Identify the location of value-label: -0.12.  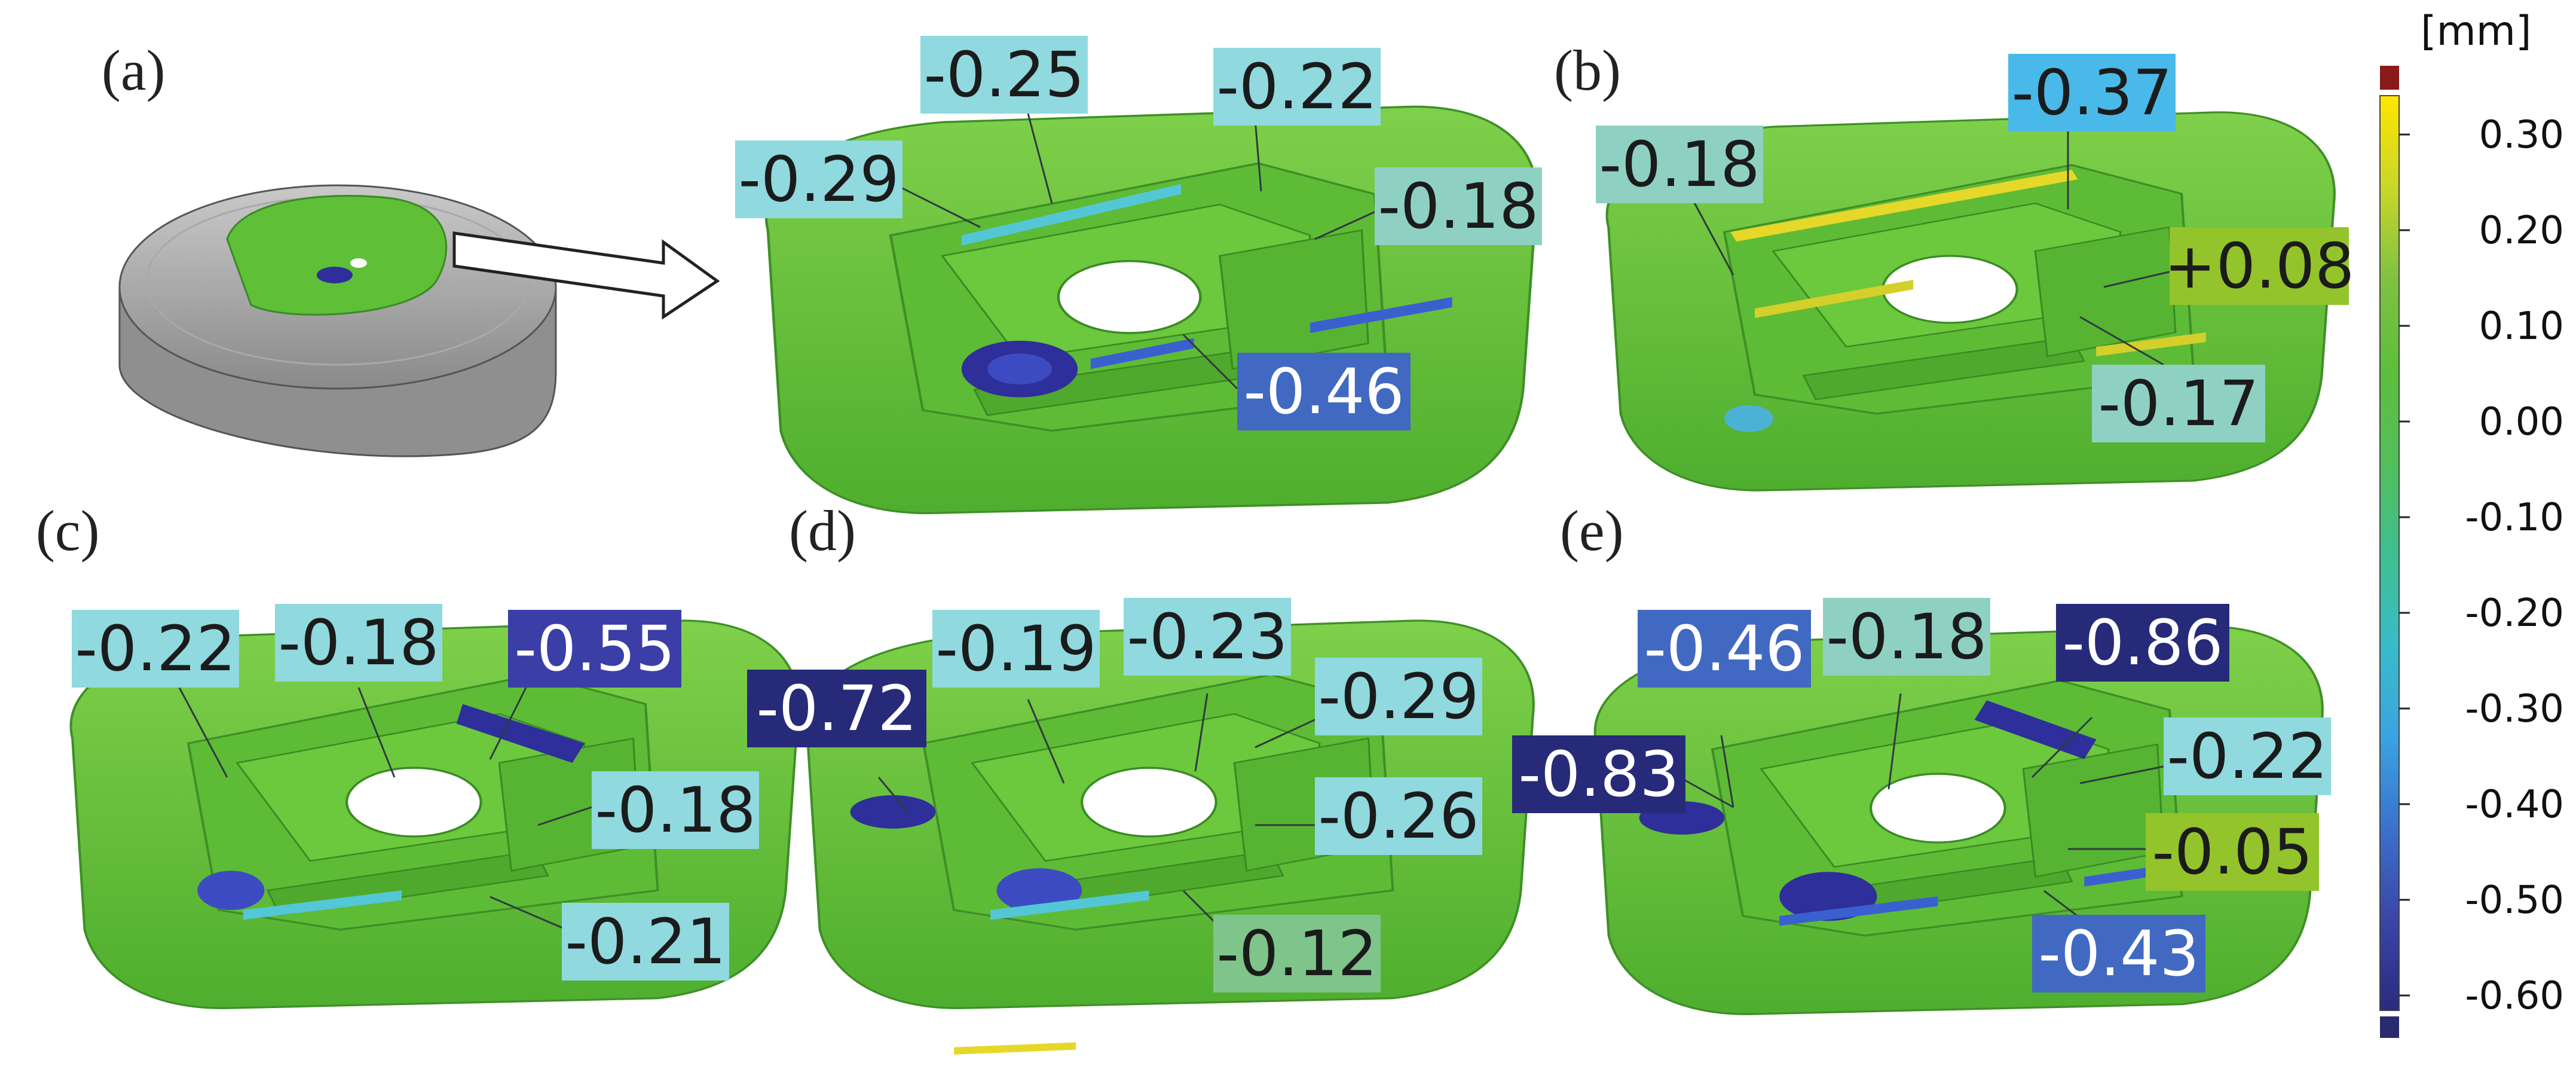
(1297, 953).